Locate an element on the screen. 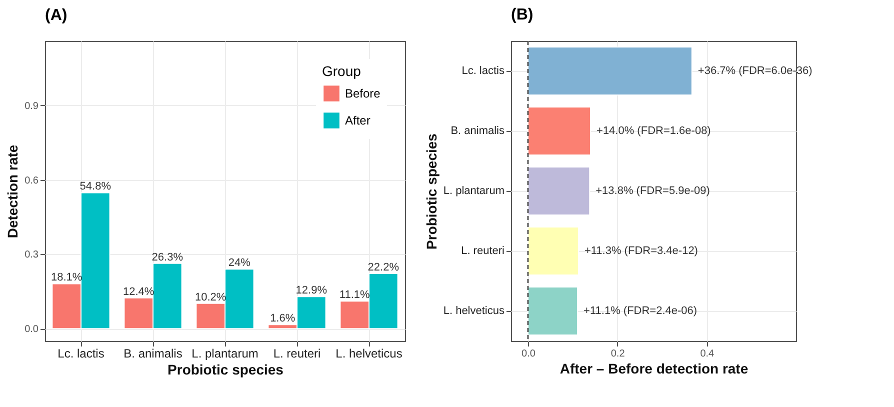  y-tick-label: L. reuteri is located at coordinates (482, 251).